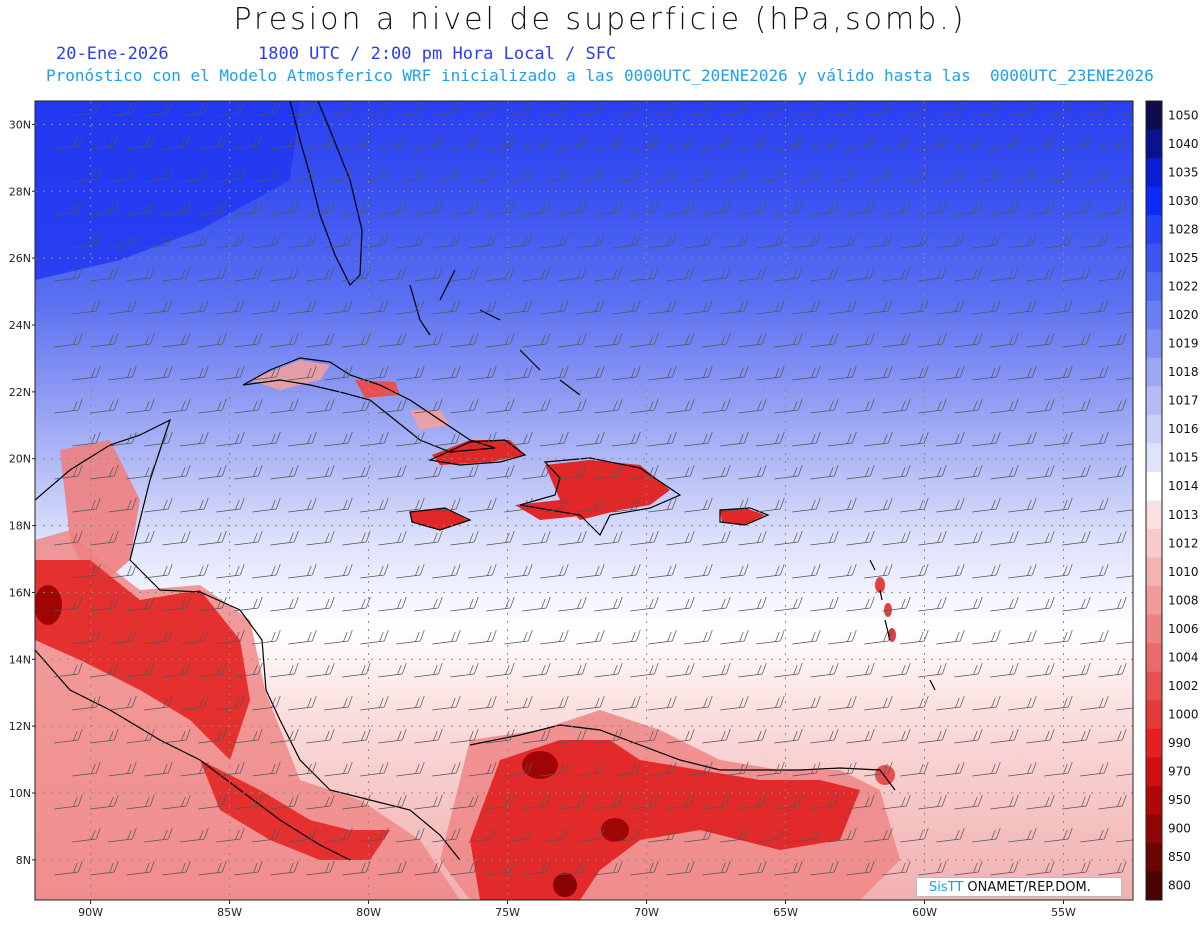 This screenshot has height=927, width=1200. Describe the element at coordinates (20, 459) in the screenshot. I see `lat-label: 20N` at that location.